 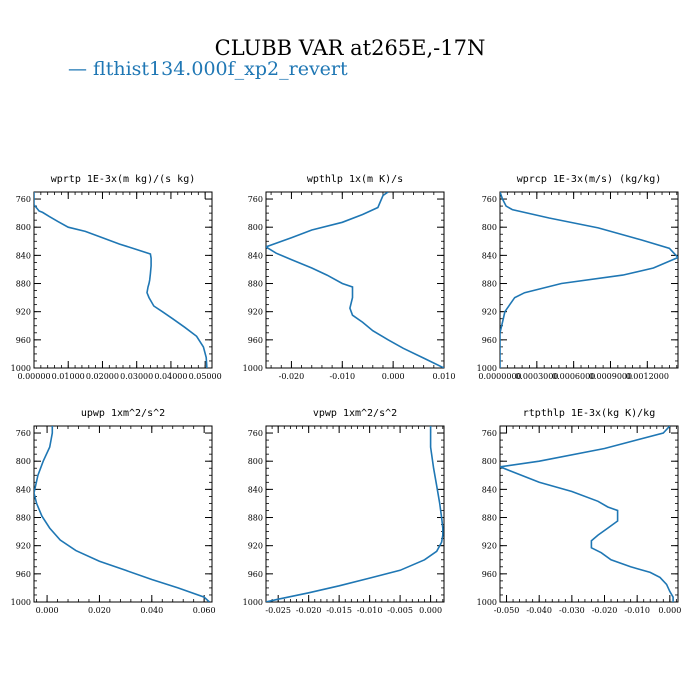 What do you see at coordinates (355, 413) in the screenshot?
I see `panel-title: vpwp 1xm^2/s^2` at bounding box center [355, 413].